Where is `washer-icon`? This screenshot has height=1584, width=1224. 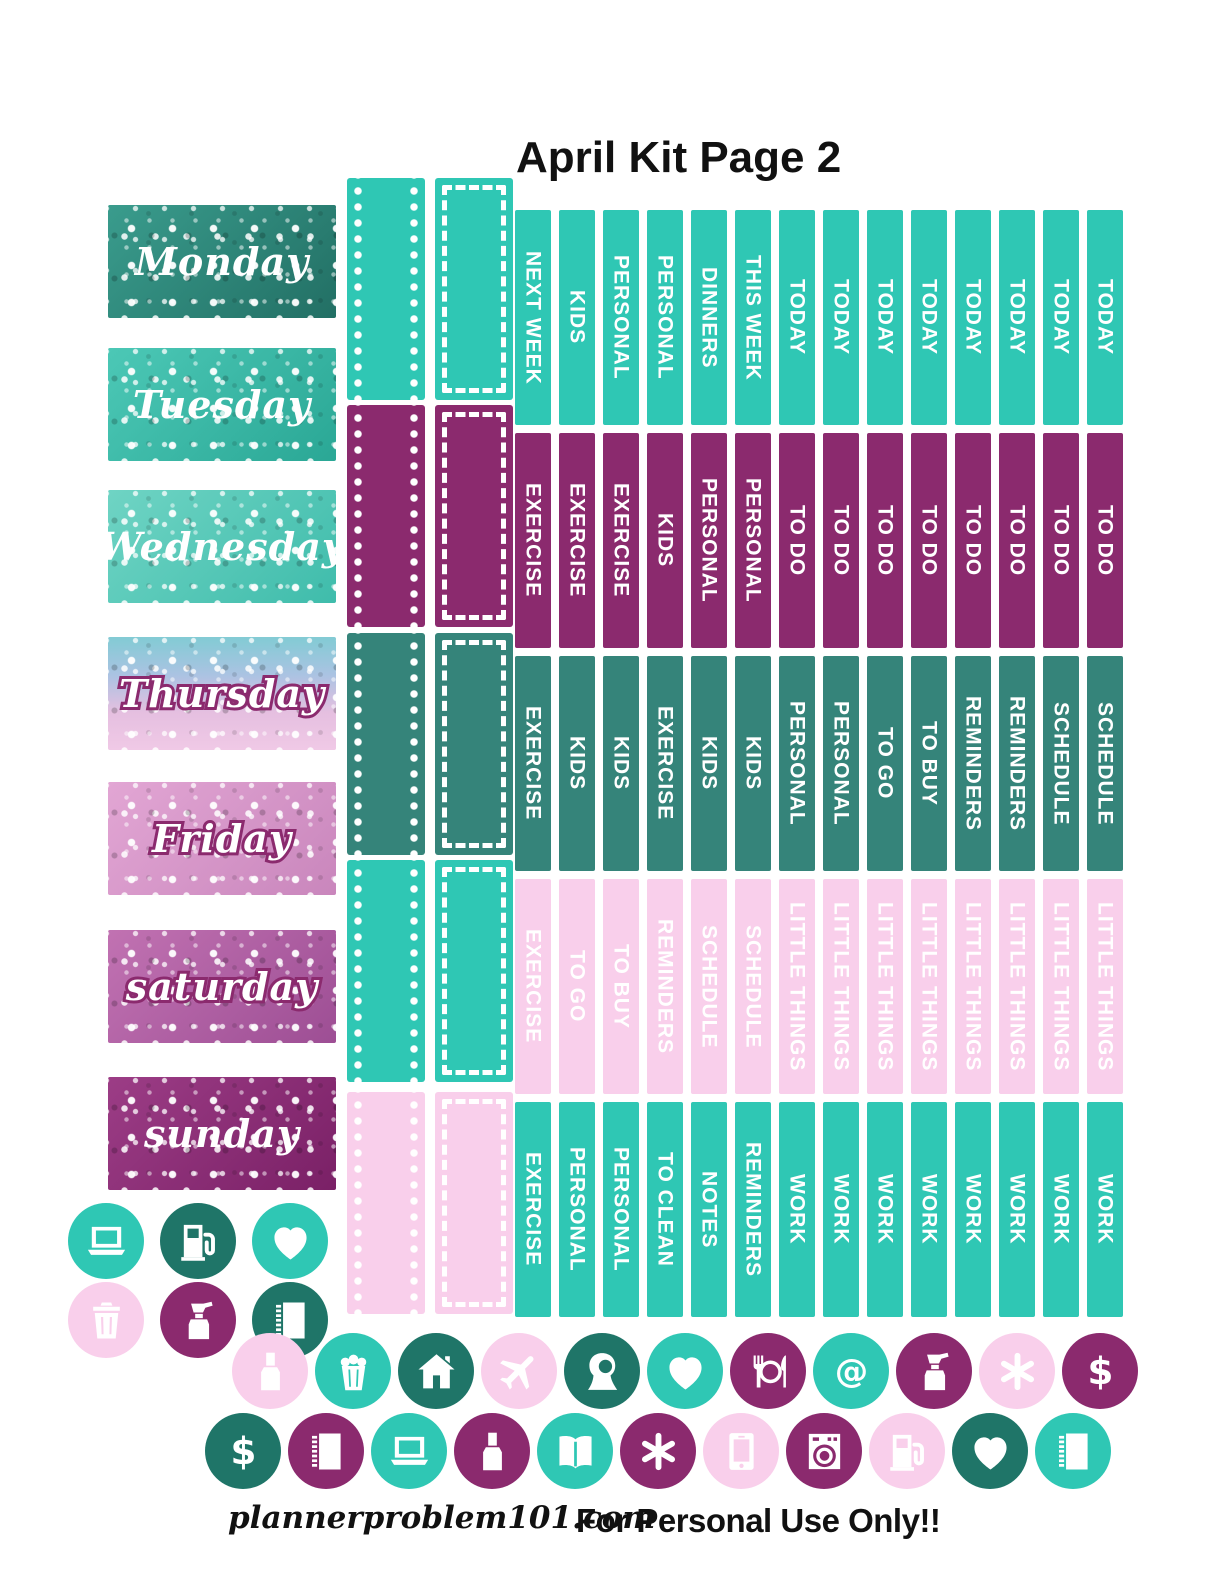
washer-icon is located at coordinates (824, 1451).